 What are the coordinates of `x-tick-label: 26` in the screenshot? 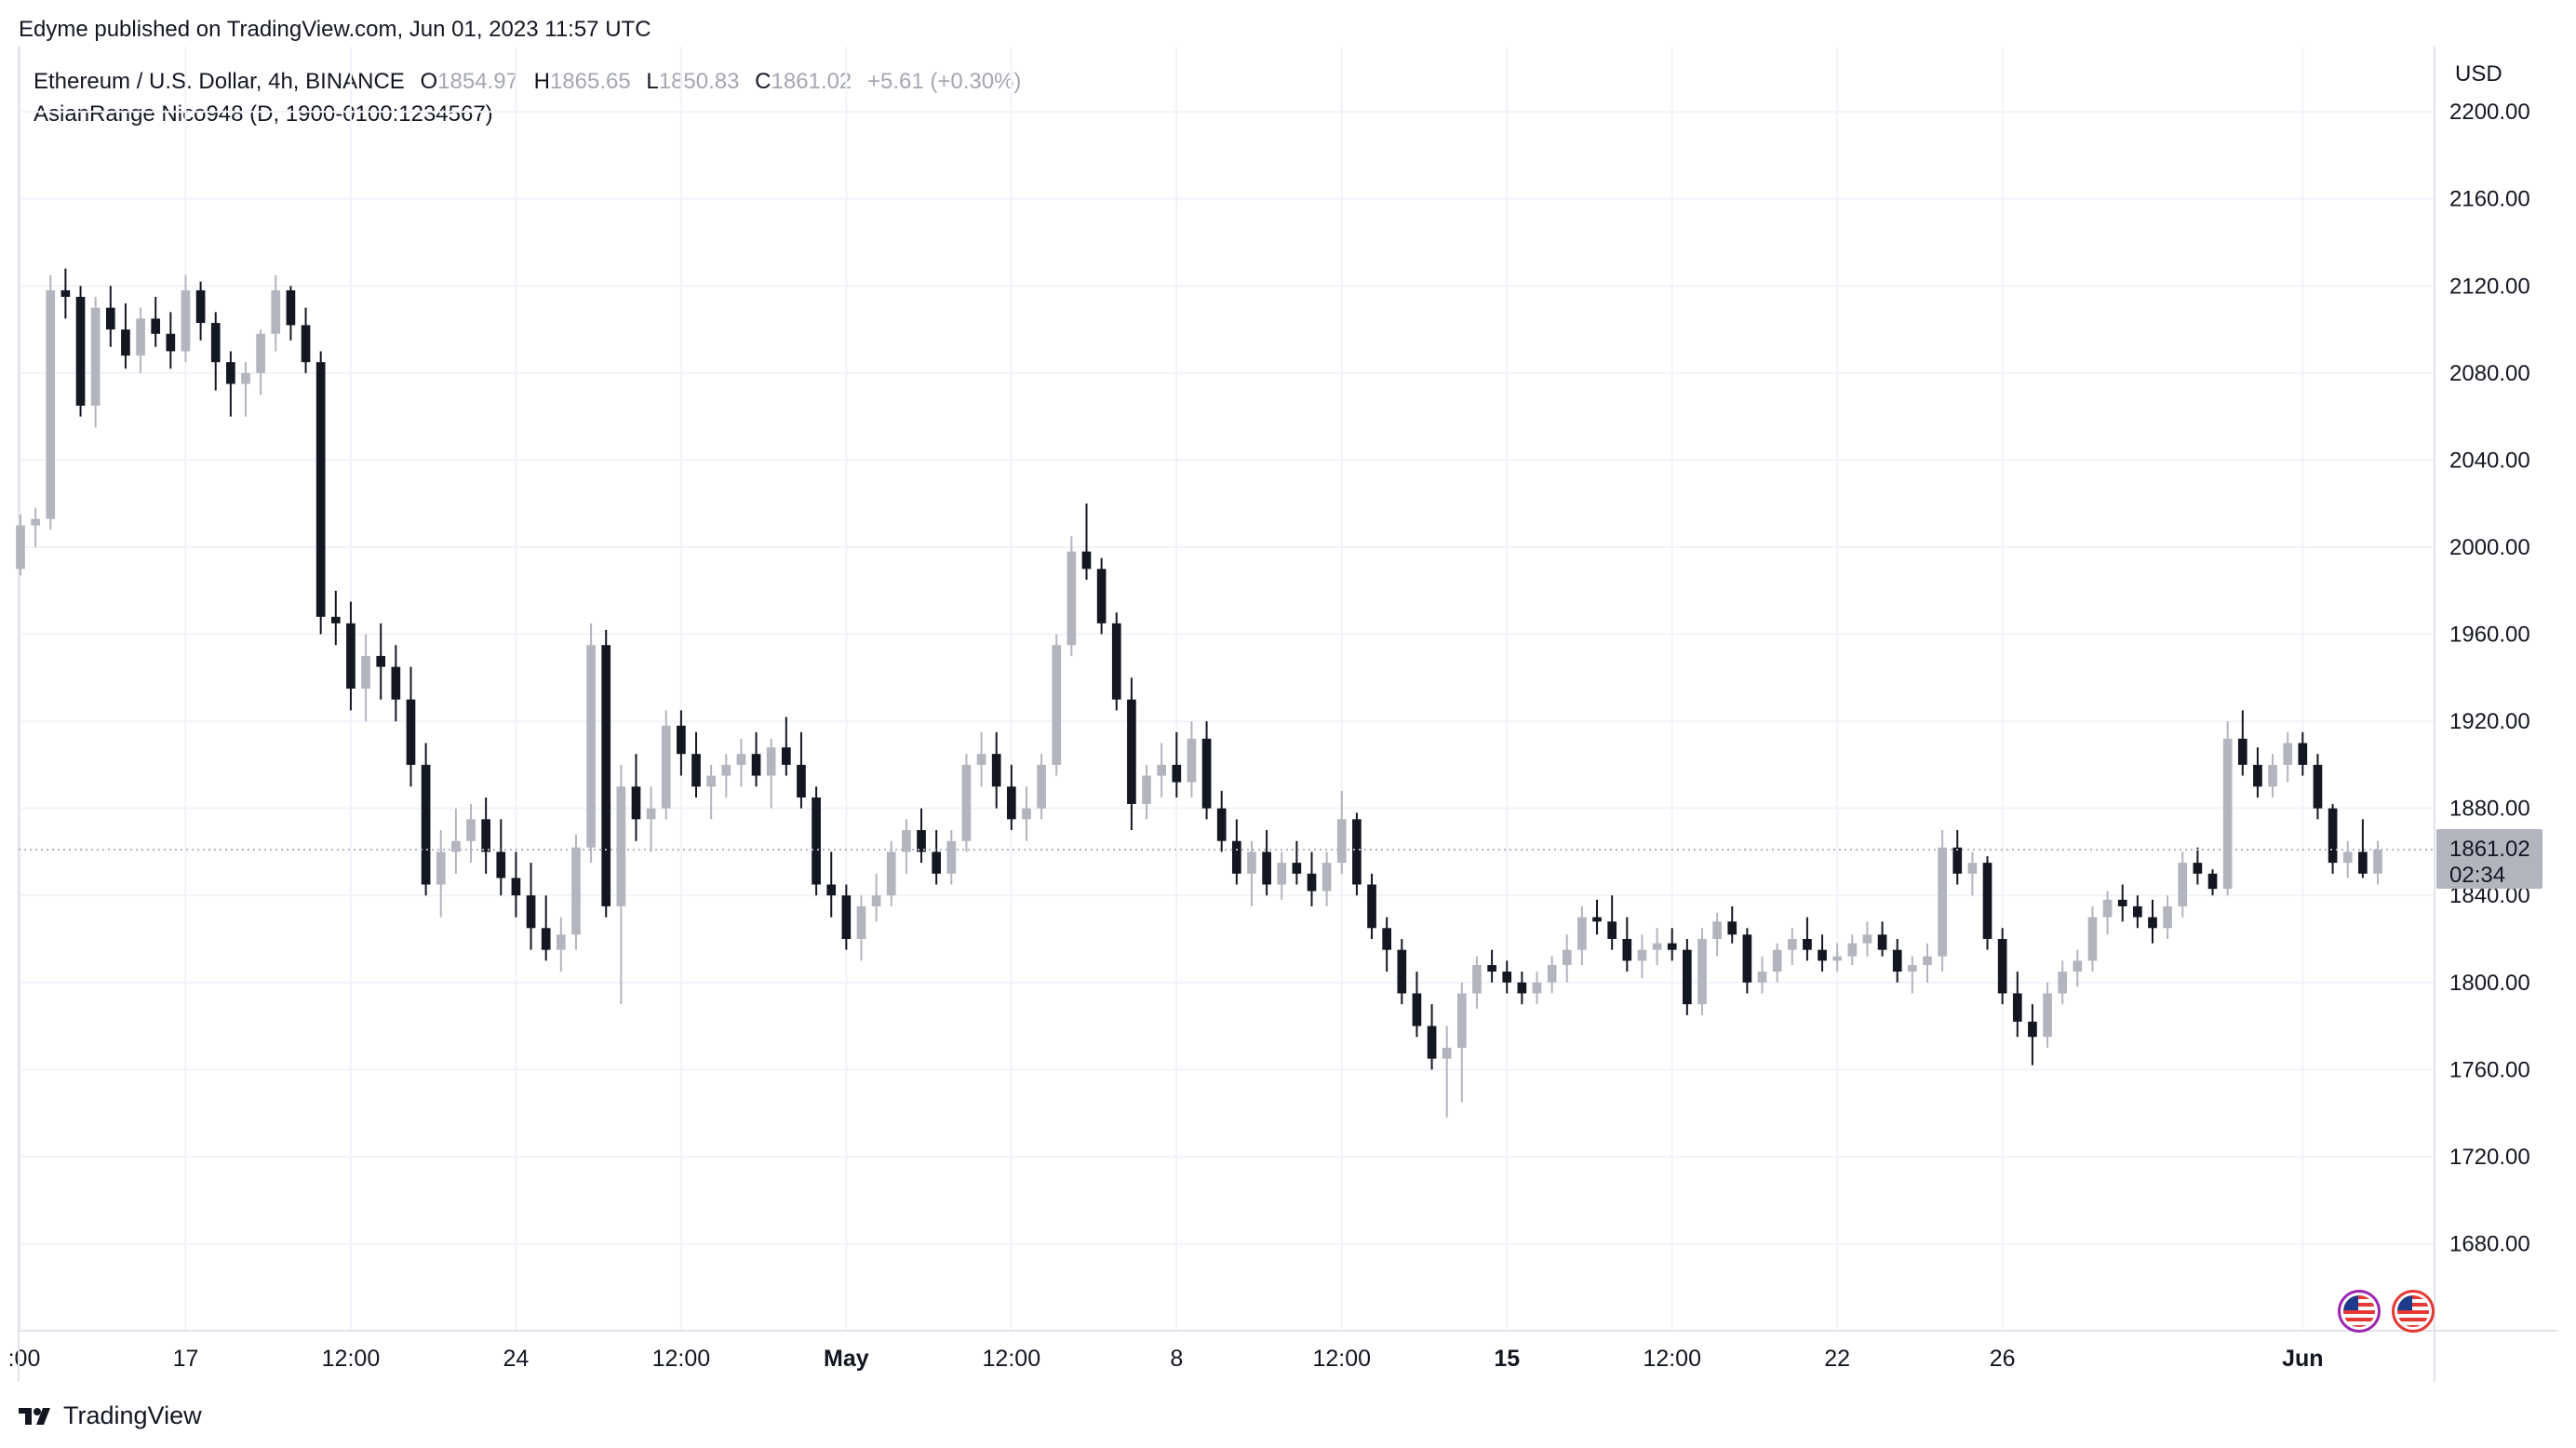 It's located at (2003, 1359).